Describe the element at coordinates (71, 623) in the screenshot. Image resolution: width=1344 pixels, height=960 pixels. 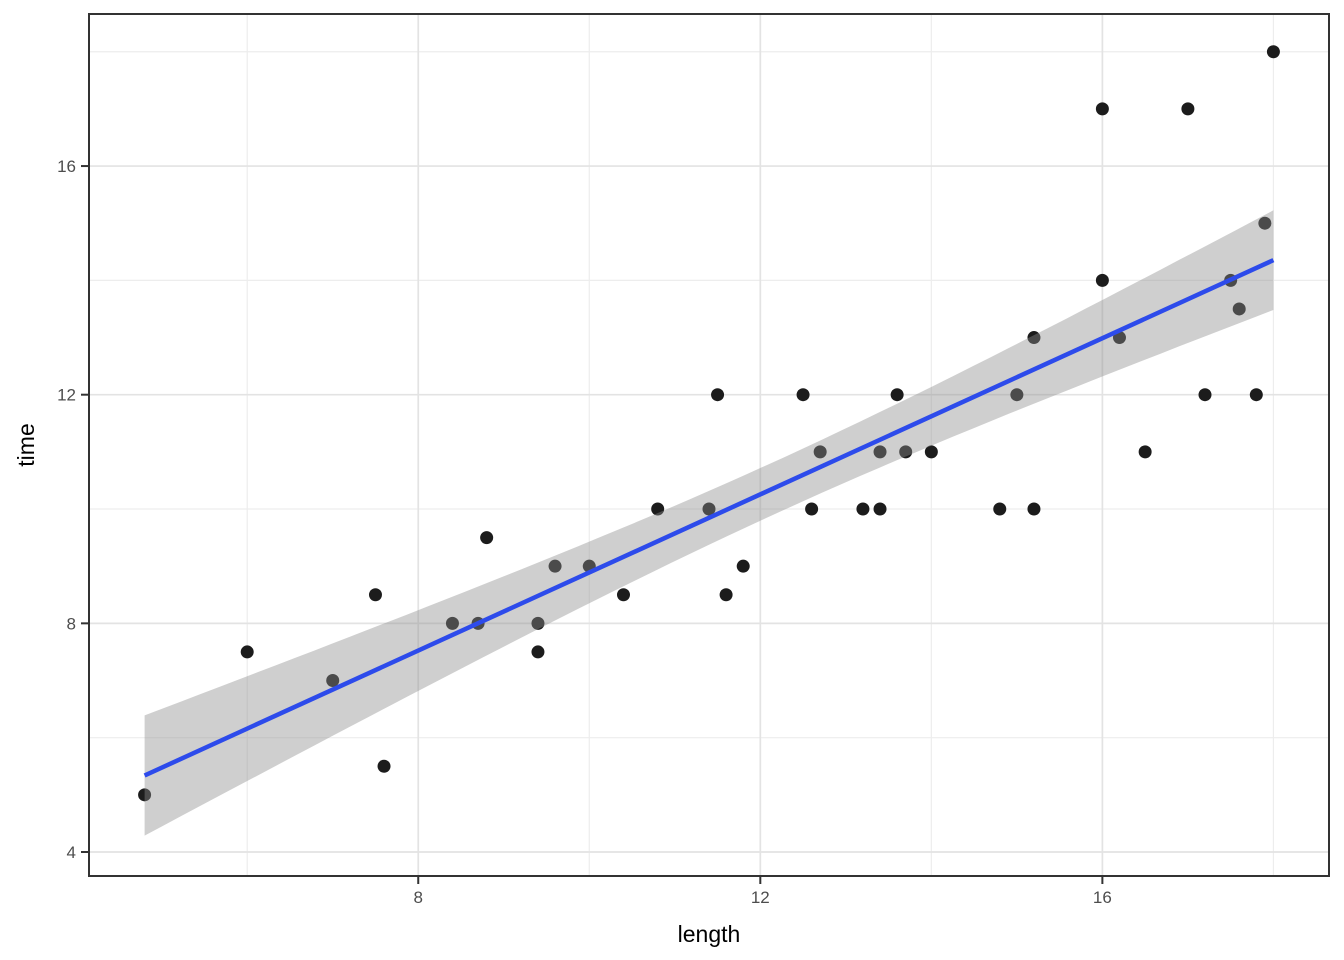
I see `y-tick-label: 8` at that location.